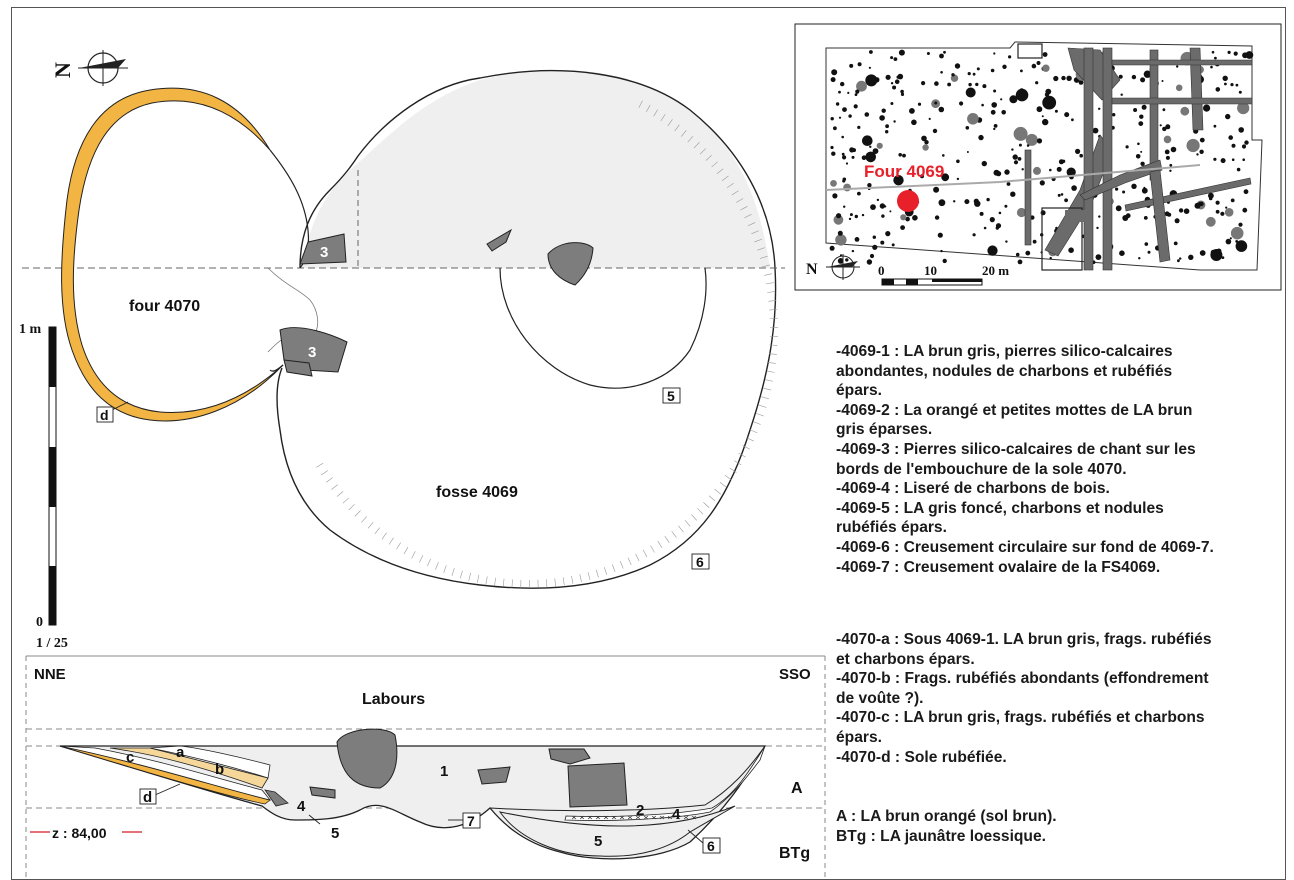 The height and width of the screenshot is (880, 1294). What do you see at coordinates (891, 528) in the screenshot?
I see `legend-4069-line: rubéfiés épars.` at bounding box center [891, 528].